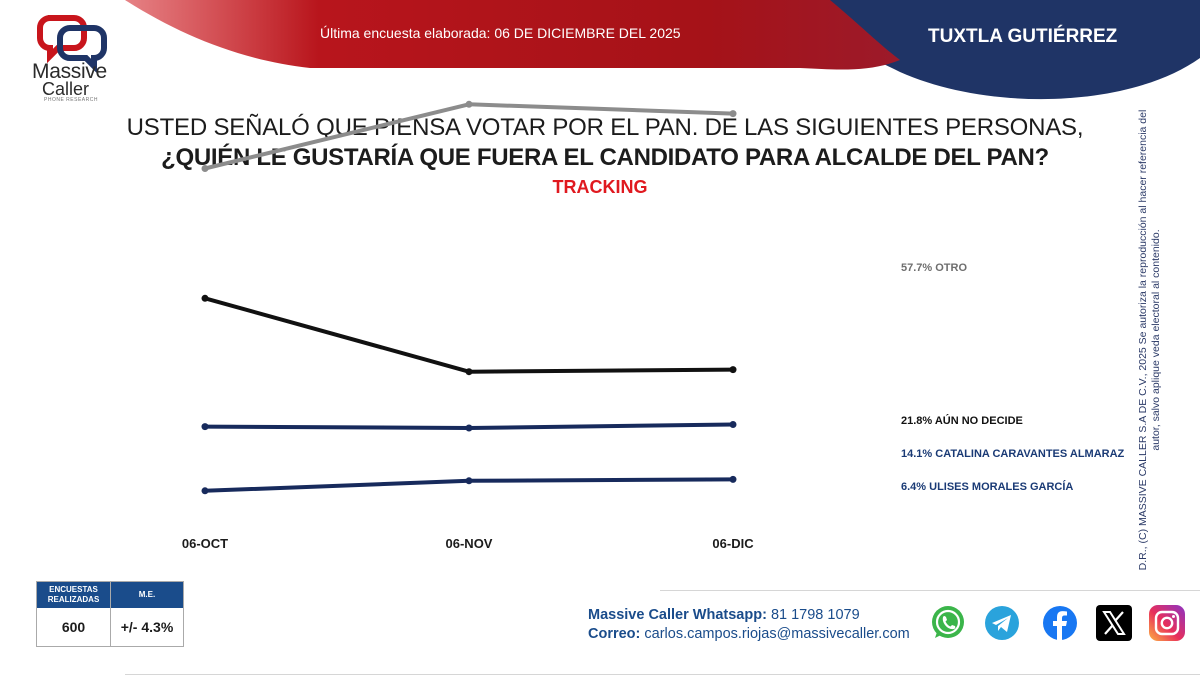  Describe the element at coordinates (948, 623) in the screenshot. I see `whatsapp-icon` at that location.